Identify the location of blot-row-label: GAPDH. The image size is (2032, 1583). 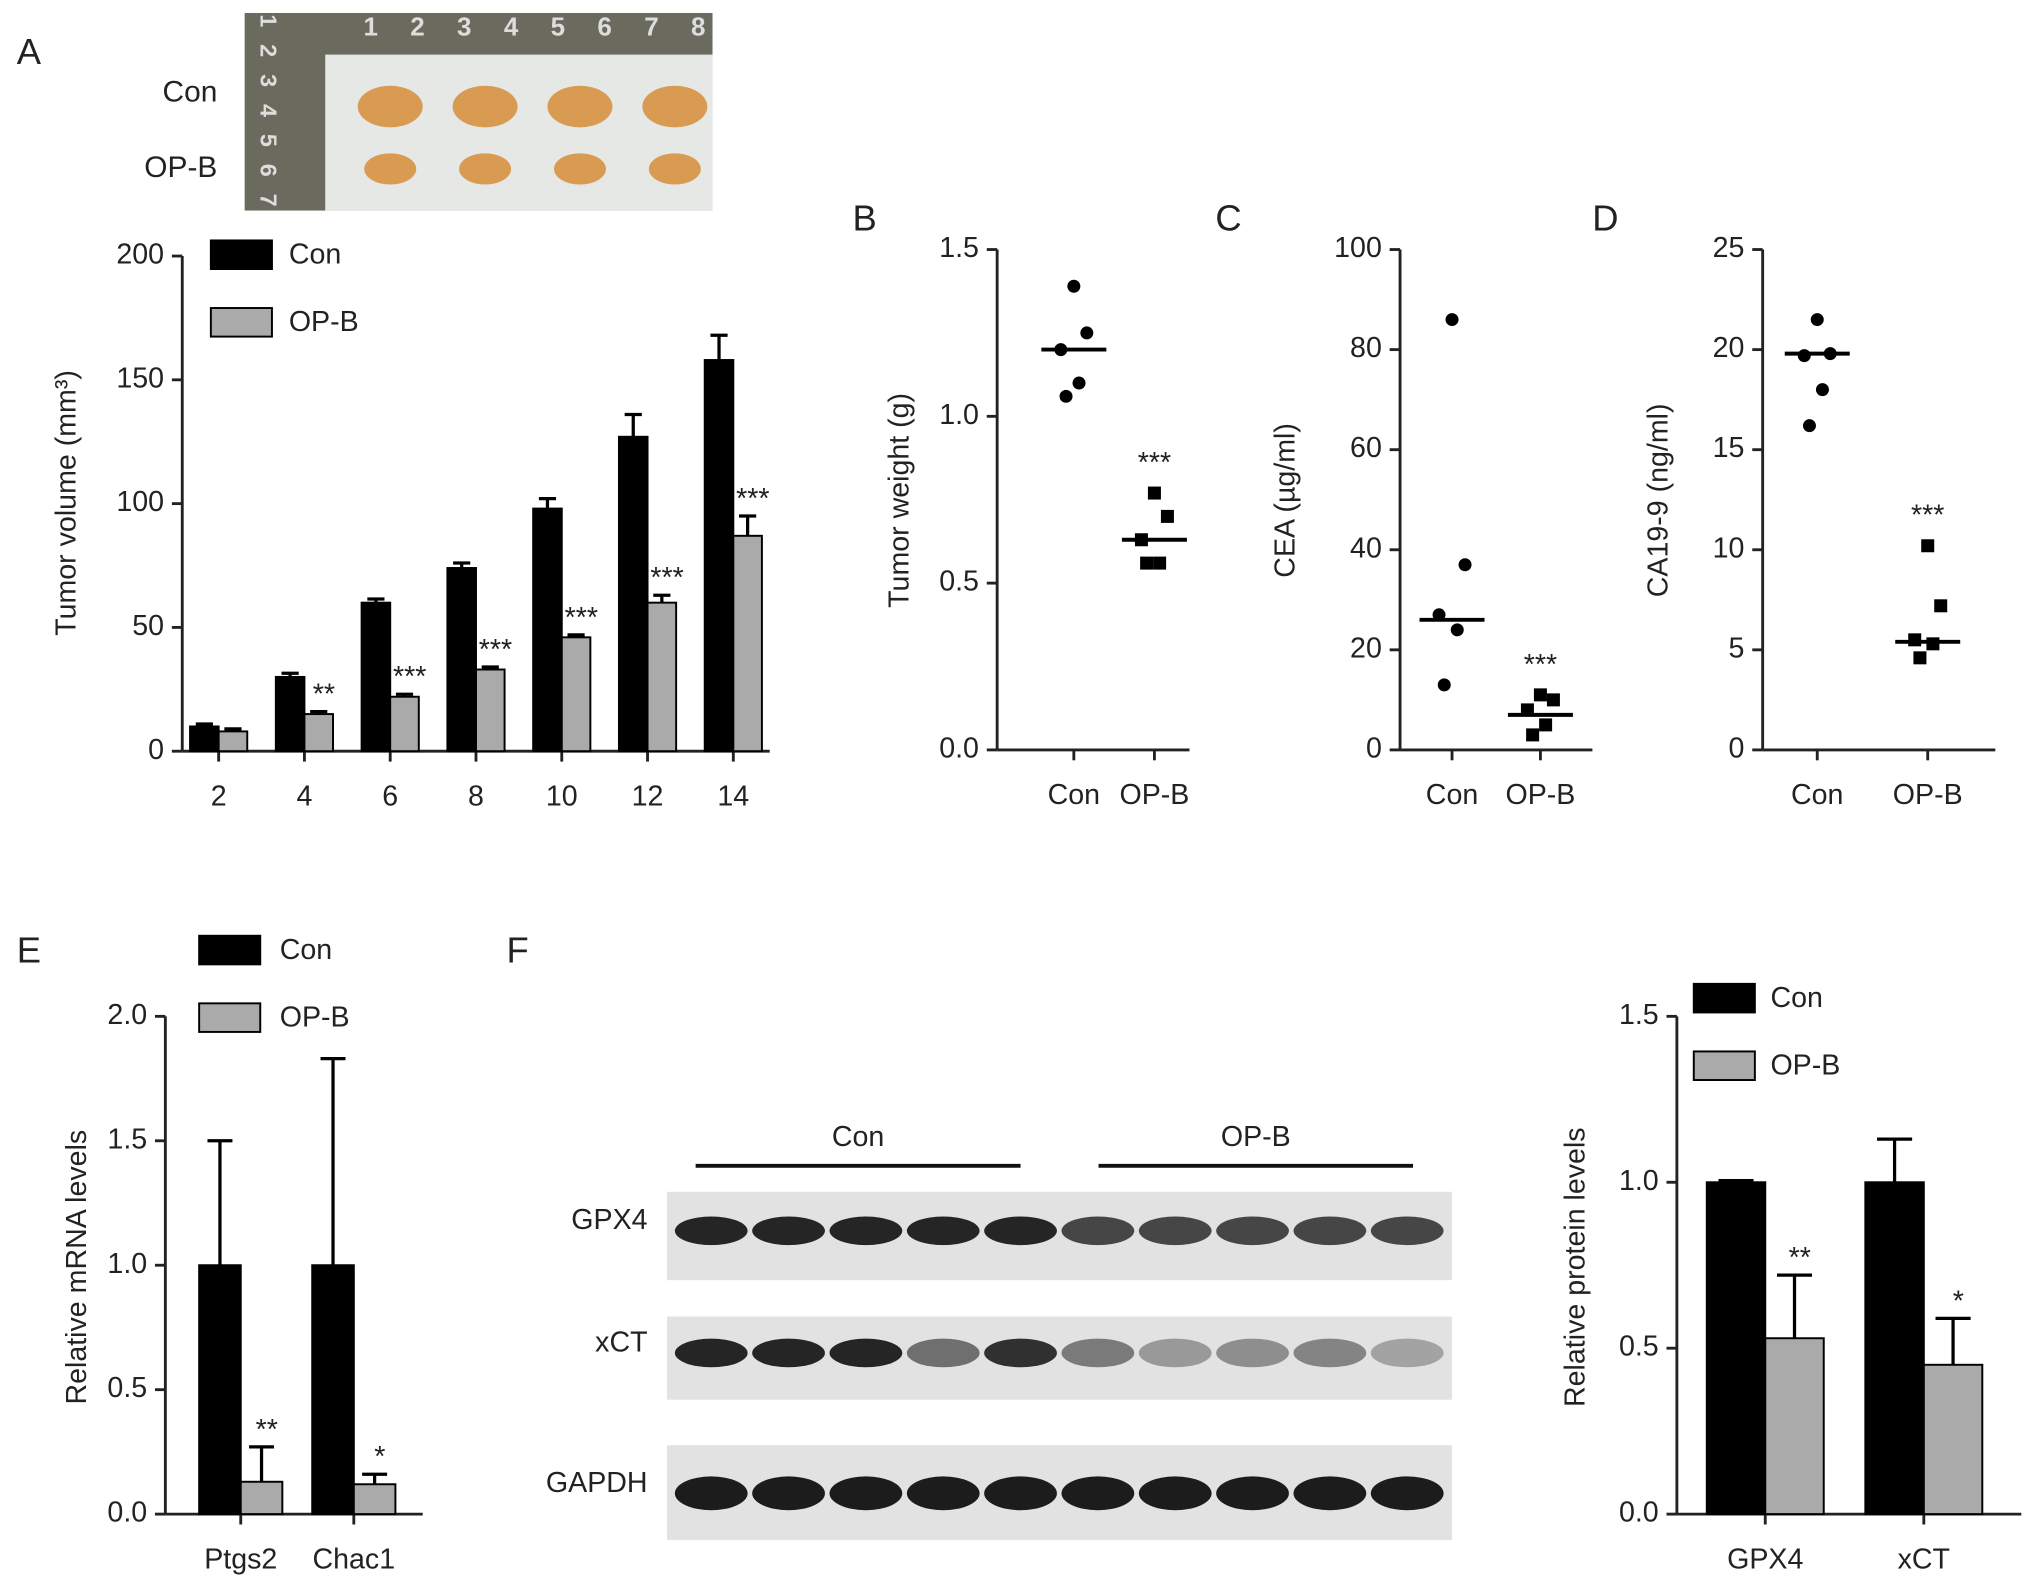
(597, 1483).